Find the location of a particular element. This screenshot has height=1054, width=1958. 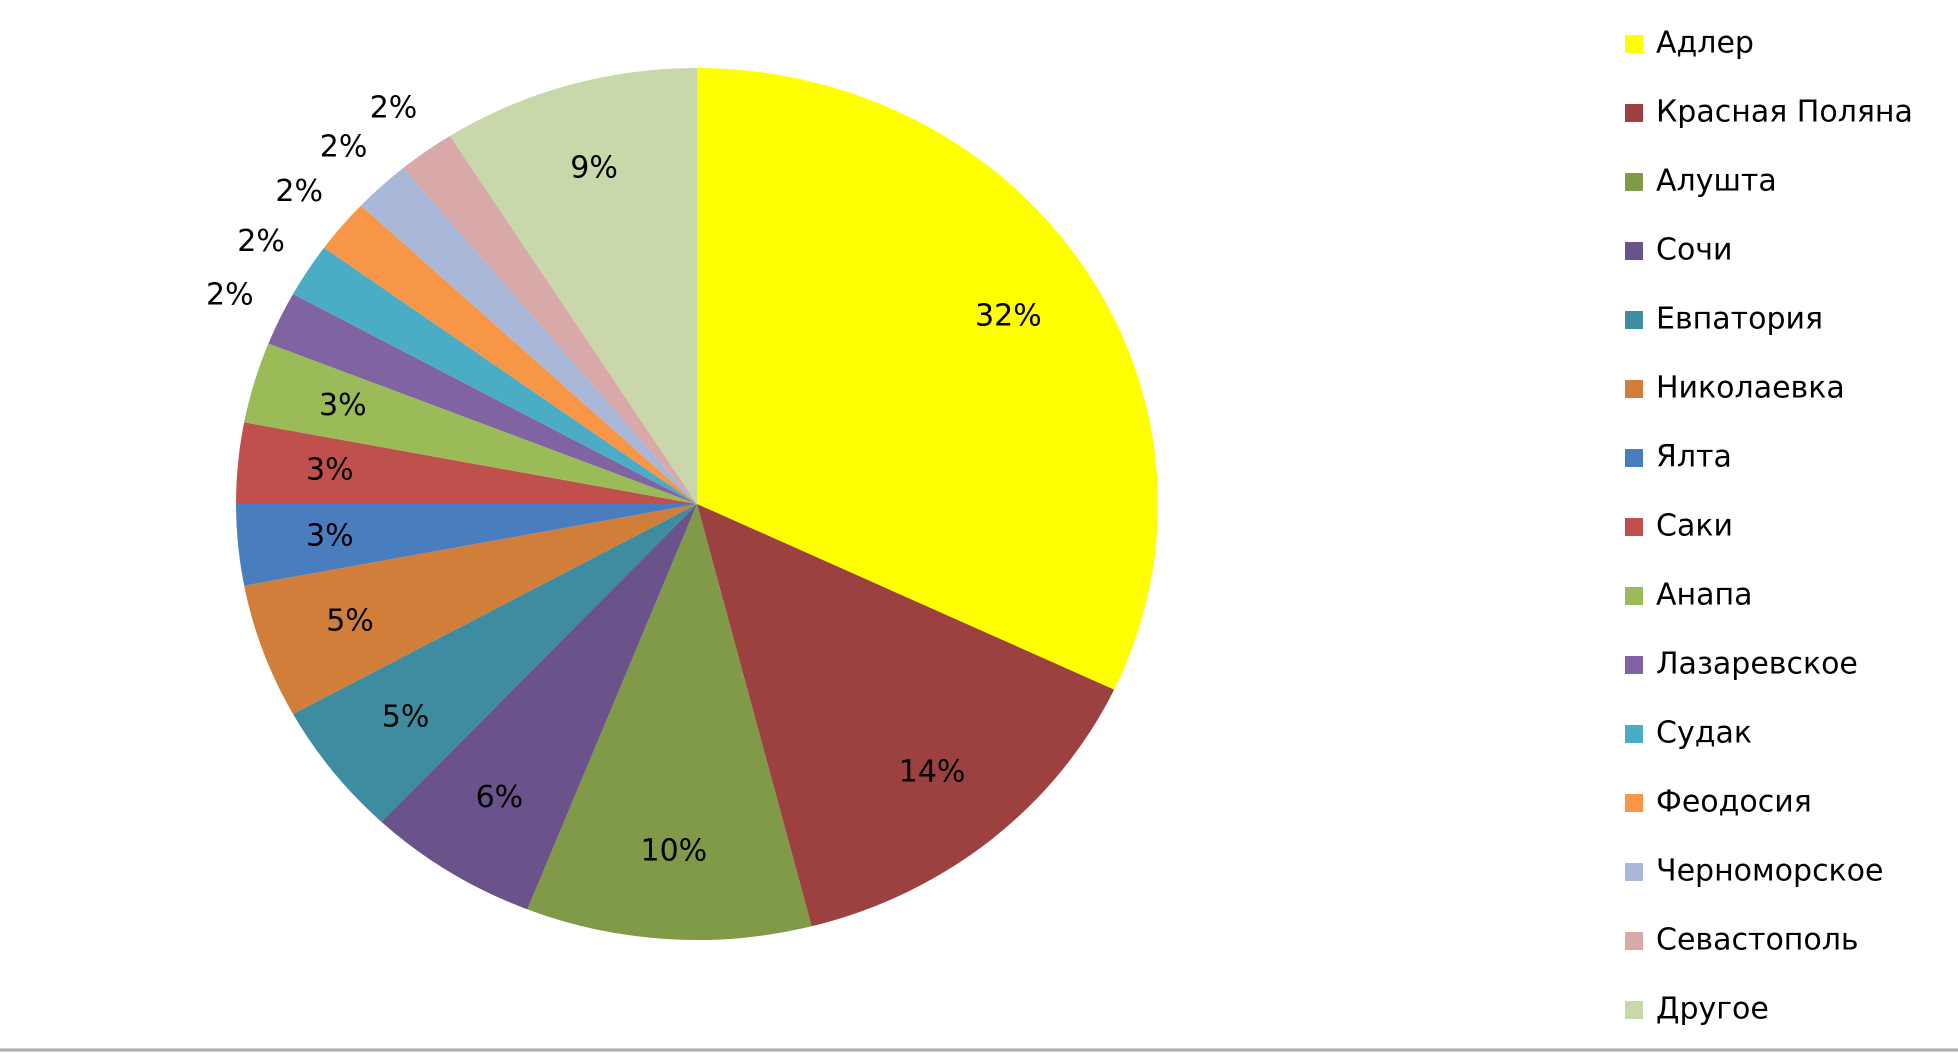

legend-label: Адлер is located at coordinates (1705, 43).